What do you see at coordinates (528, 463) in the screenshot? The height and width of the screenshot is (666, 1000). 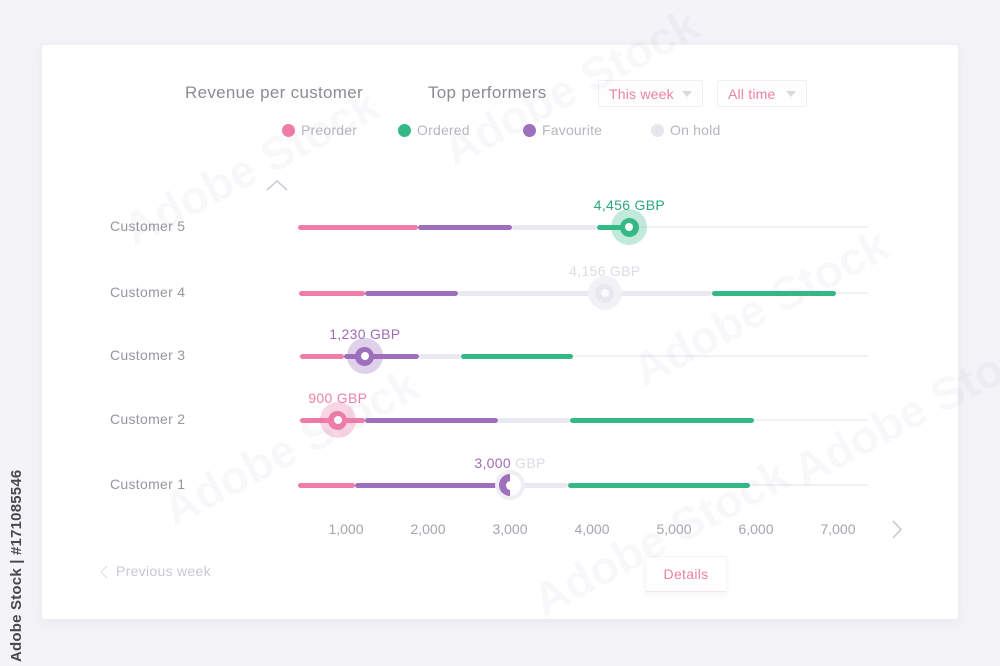 I see `value-label-unit: GBP` at bounding box center [528, 463].